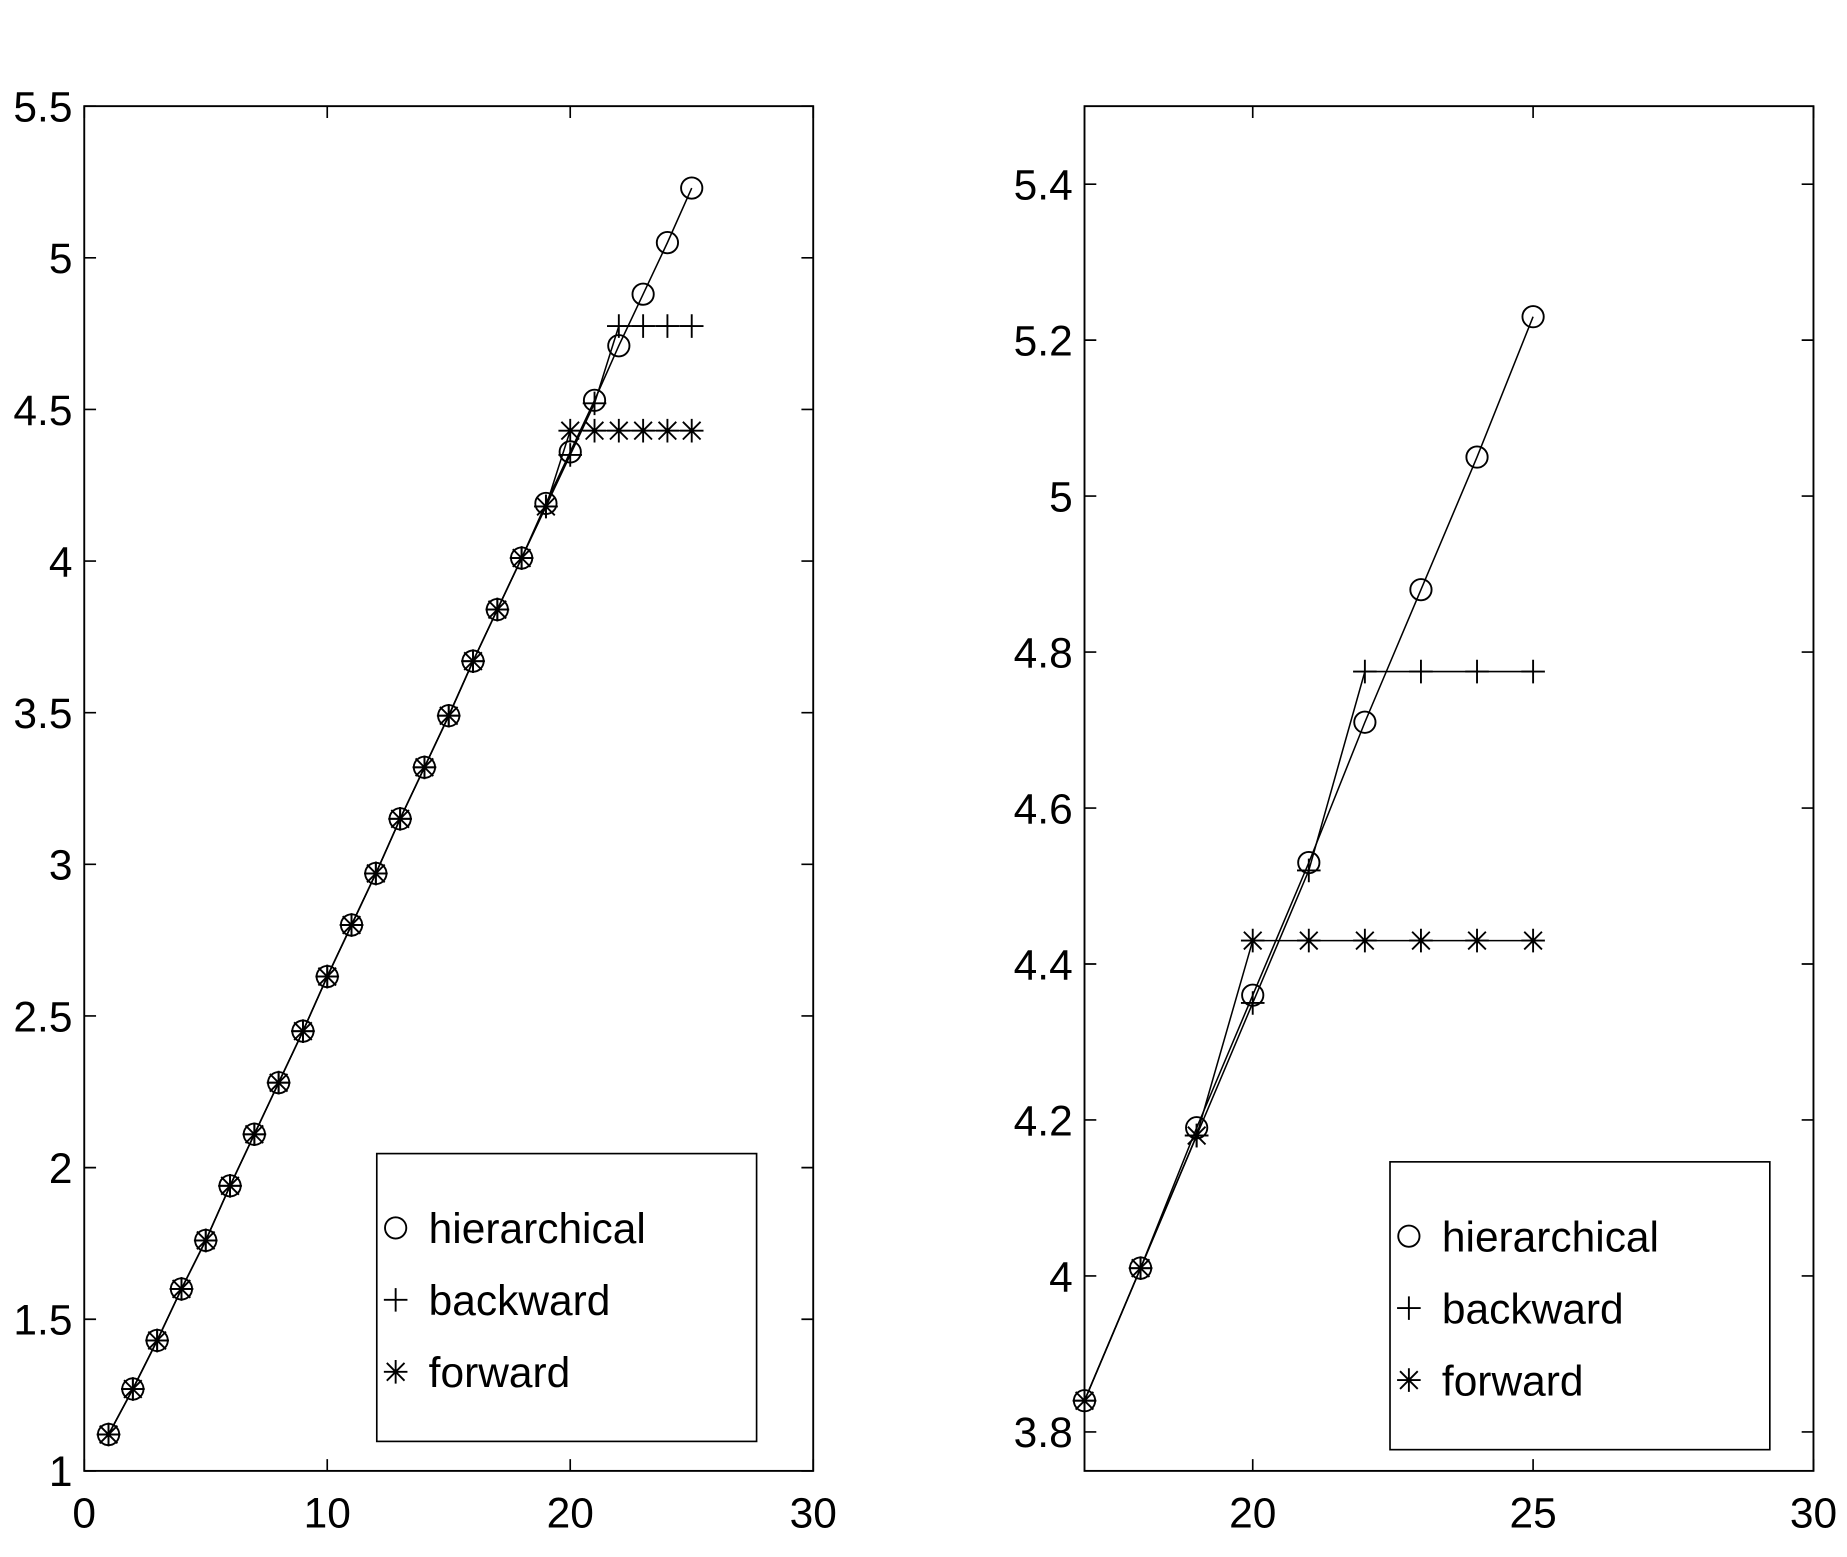 The width and height of the screenshot is (1847, 1557). I want to click on x-tick-label: 0, so click(84, 1513).